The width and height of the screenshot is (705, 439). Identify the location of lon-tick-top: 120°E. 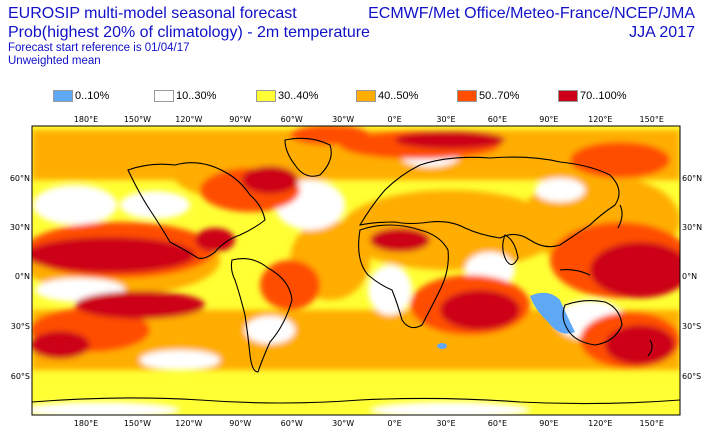
(600, 119).